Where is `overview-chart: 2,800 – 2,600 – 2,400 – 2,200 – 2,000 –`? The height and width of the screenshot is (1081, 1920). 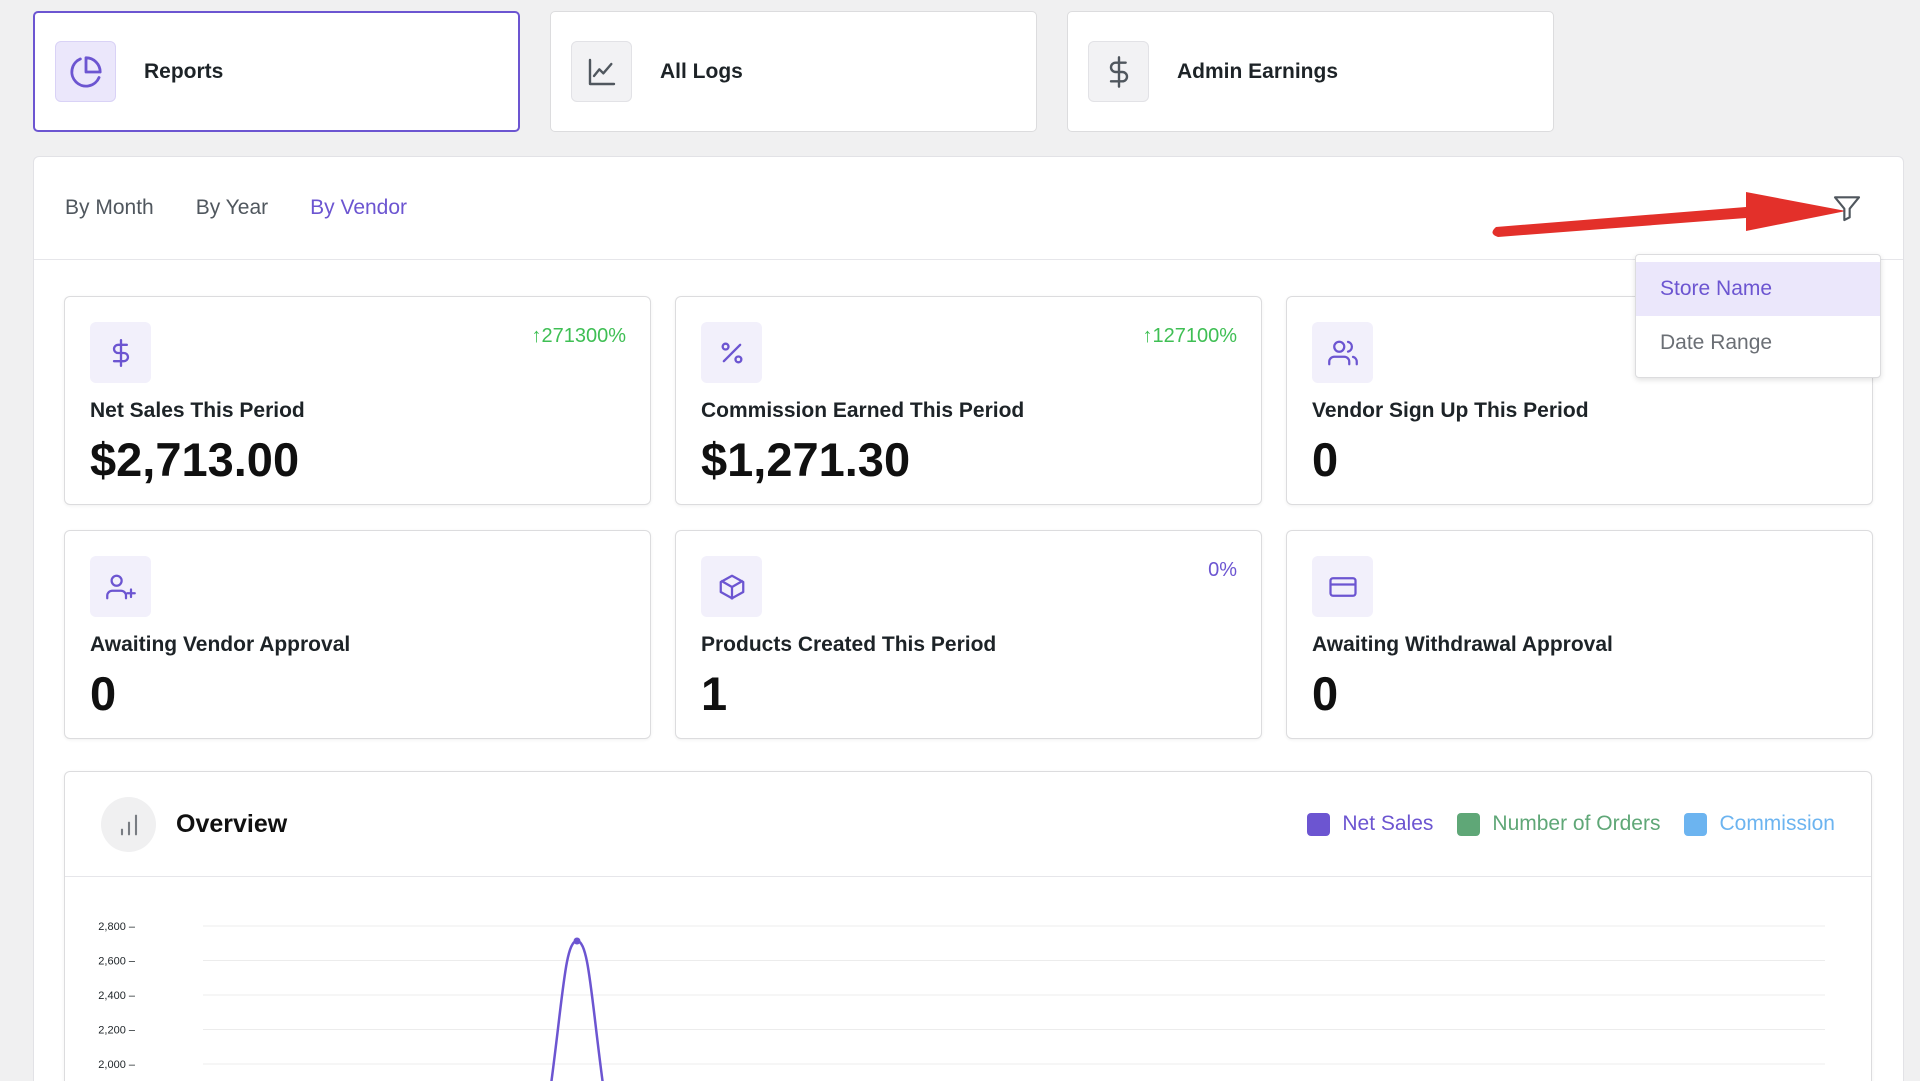 overview-chart: 2,800 – 2,600 – 2,400 – 2,200 – 2,000 – is located at coordinates (961, 1001).